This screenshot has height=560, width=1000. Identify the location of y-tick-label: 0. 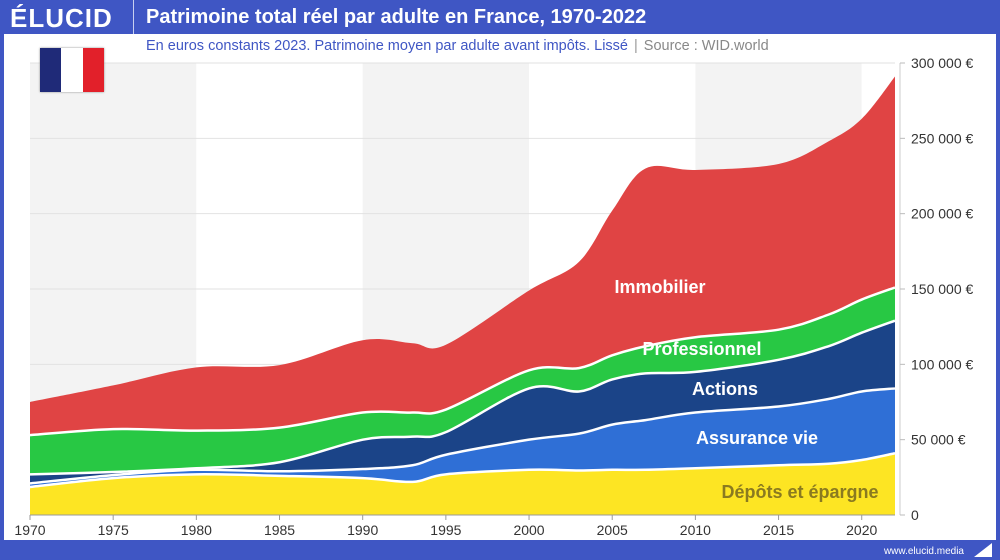
(915, 515).